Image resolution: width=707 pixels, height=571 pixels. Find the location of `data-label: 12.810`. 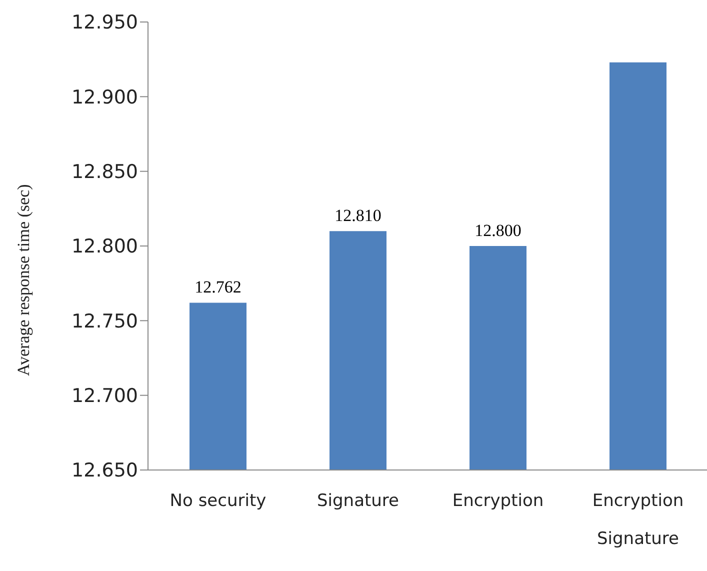

data-label: 12.810 is located at coordinates (358, 216).